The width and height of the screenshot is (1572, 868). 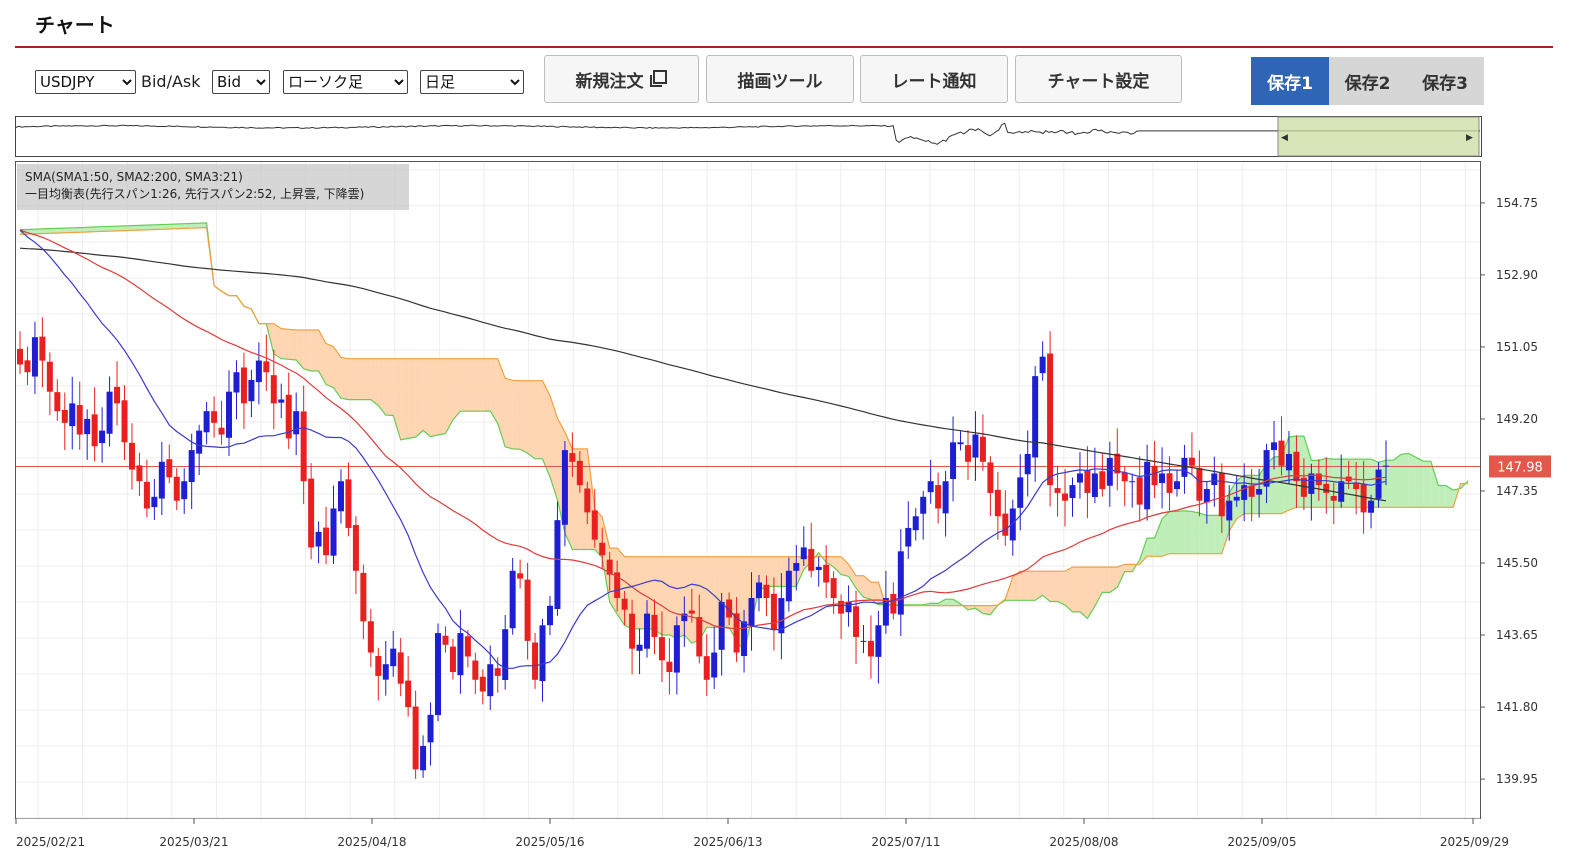 I want to click on save-1-button: 保存1, so click(x=1290, y=81).